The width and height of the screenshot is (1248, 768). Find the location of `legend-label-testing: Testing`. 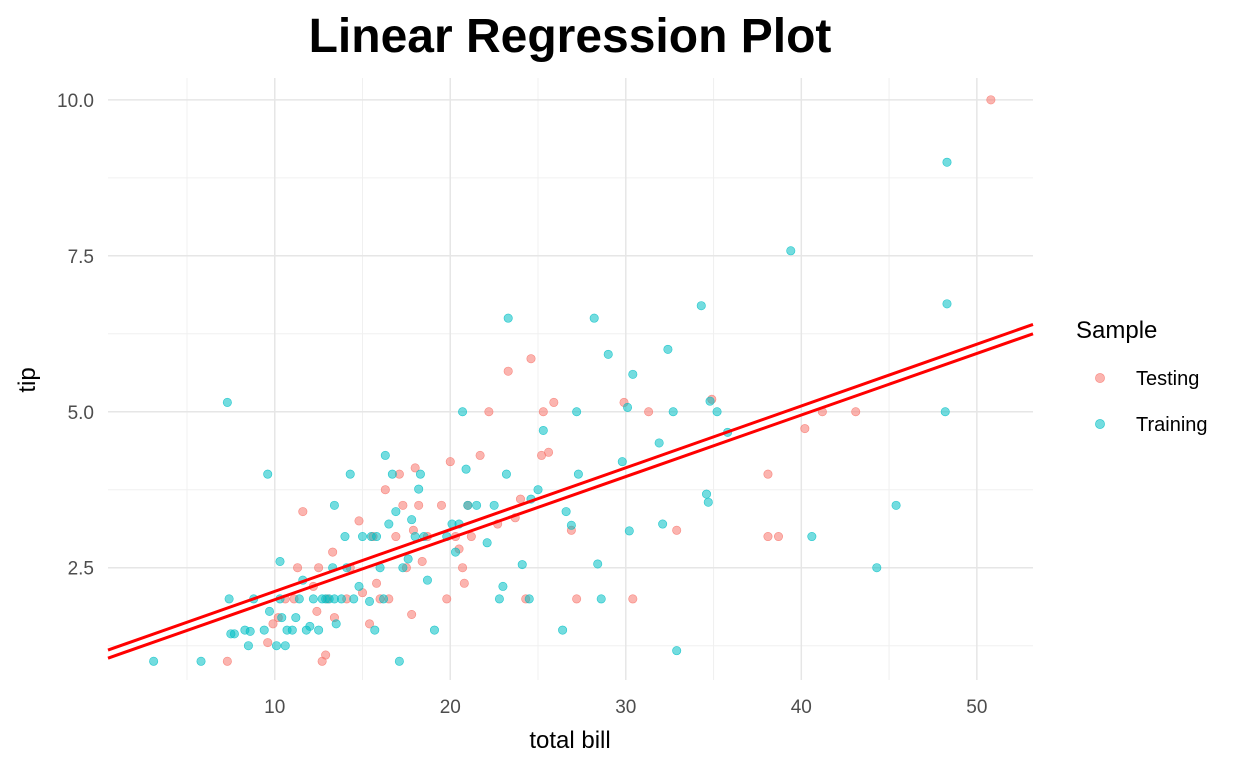

legend-label-testing: Testing is located at coordinates (1167, 379).